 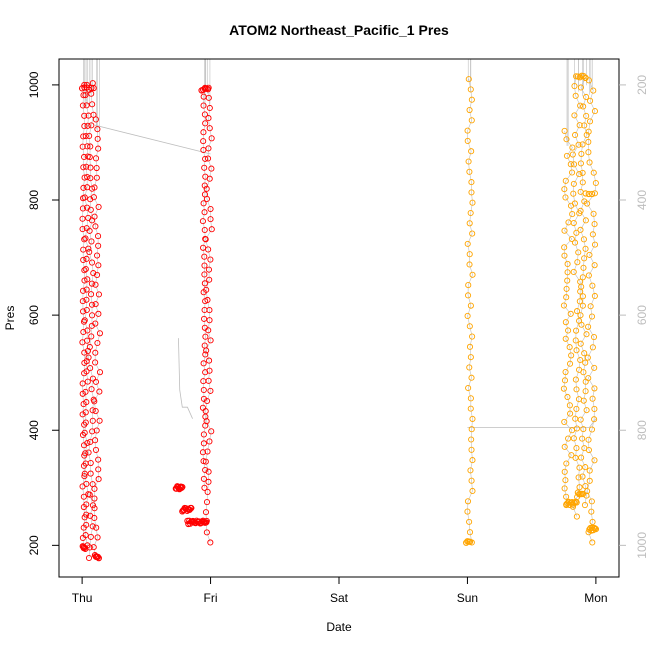 I want to click on x-tick-label: Sun, so click(x=467, y=598).